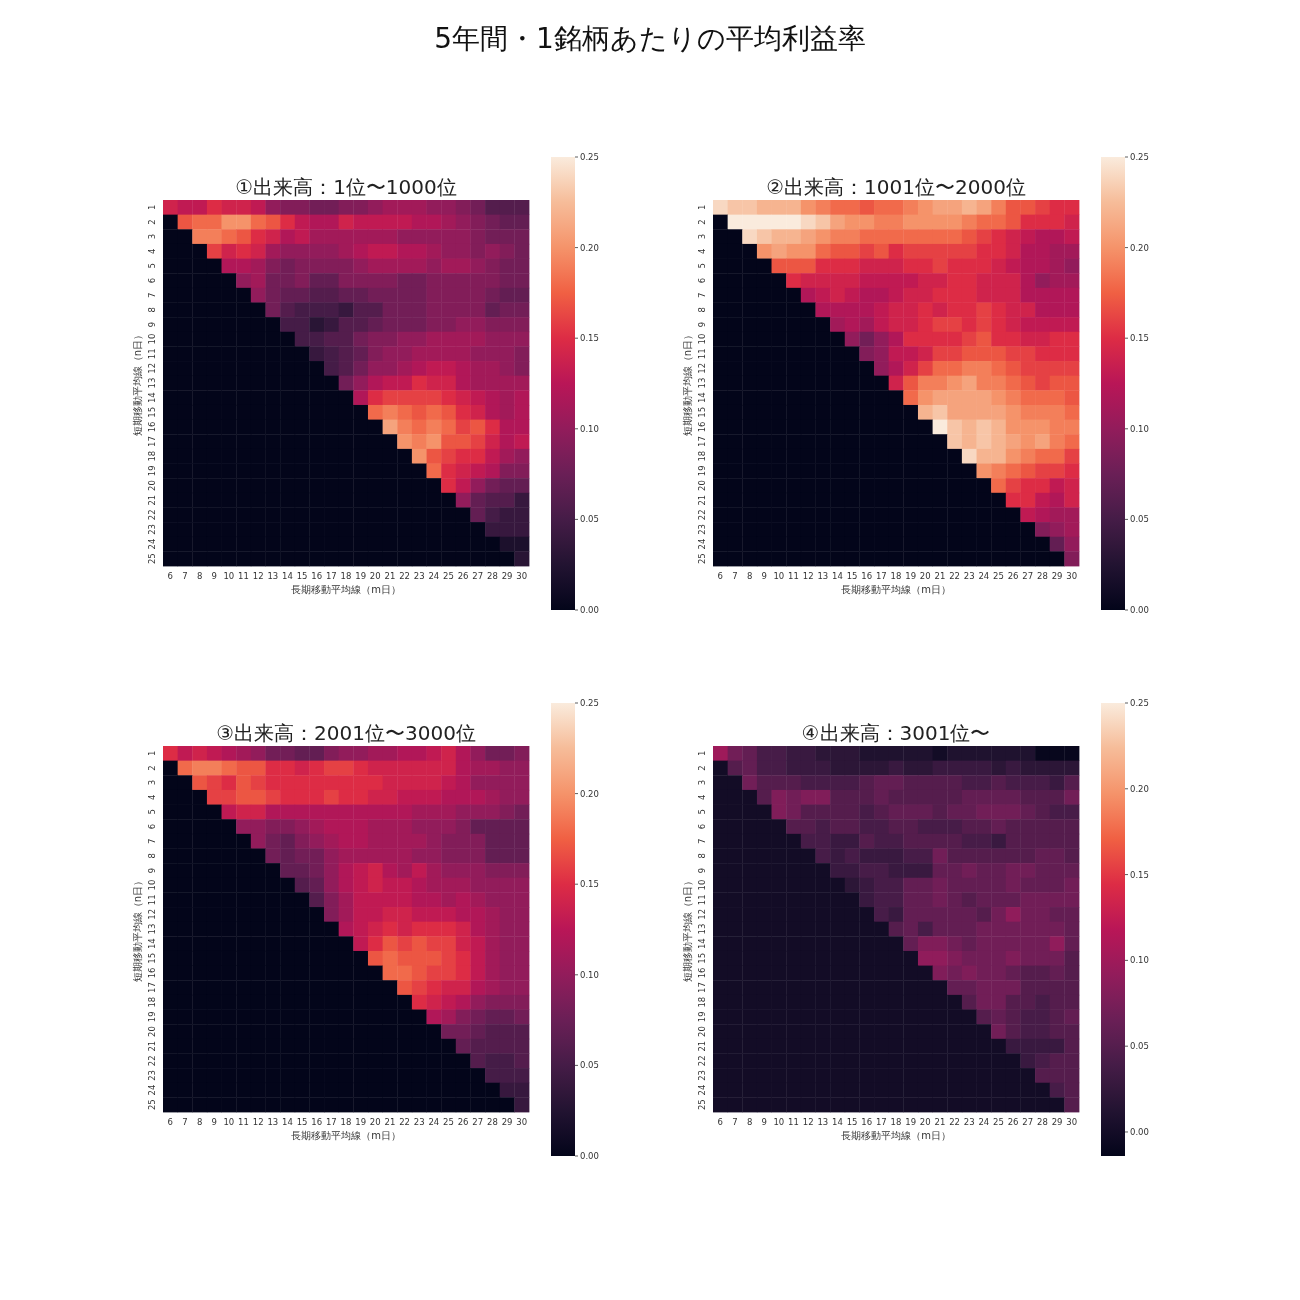  I want to click on y-tick-label: 5, so click(152, 812).